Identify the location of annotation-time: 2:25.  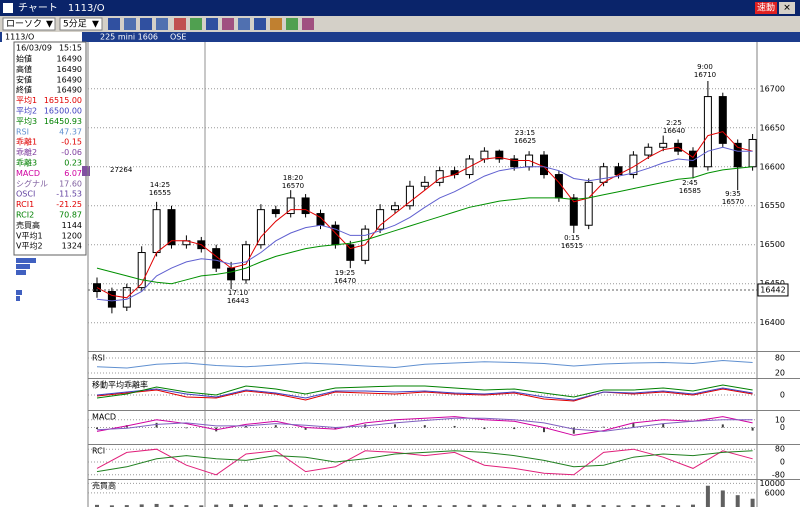
(674, 123).